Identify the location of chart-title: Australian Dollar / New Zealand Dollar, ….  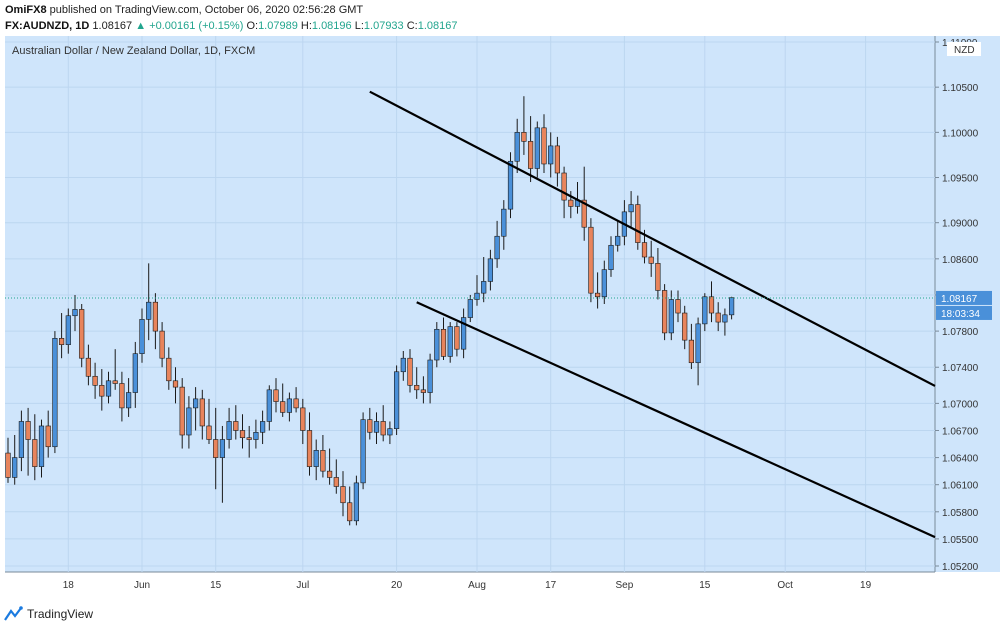
(133, 51).